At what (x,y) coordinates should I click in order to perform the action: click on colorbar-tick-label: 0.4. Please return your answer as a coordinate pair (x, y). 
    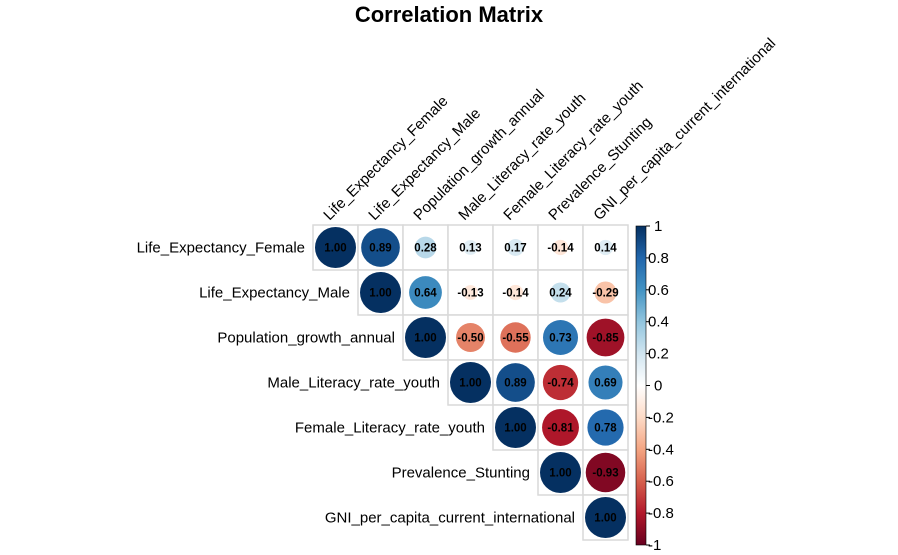
    Looking at the image, I should click on (658, 322).